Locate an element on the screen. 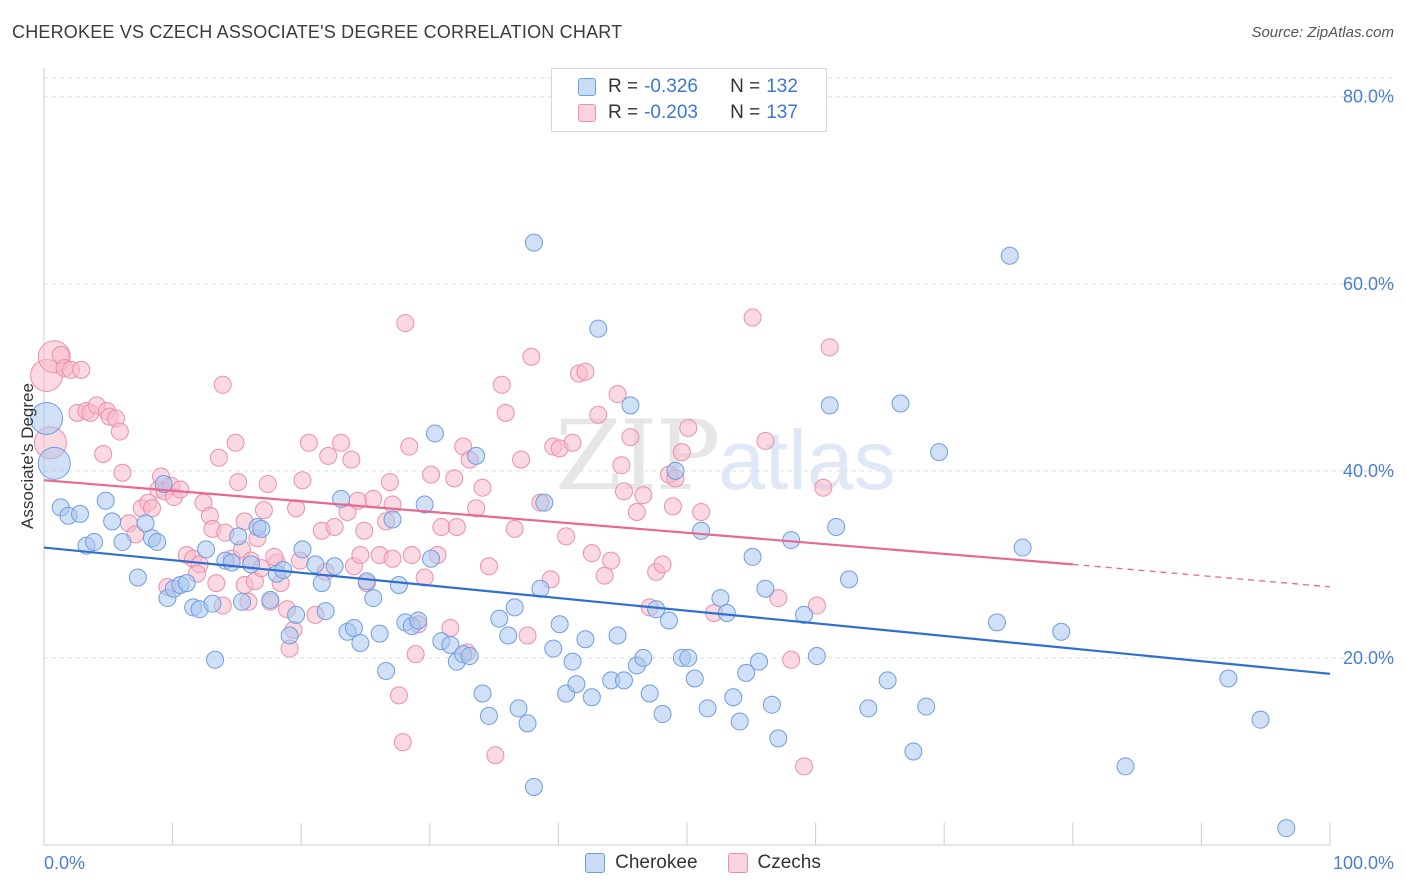 The image size is (1406, 892). legend-item-cherokee: Cherokee is located at coordinates (641, 863).